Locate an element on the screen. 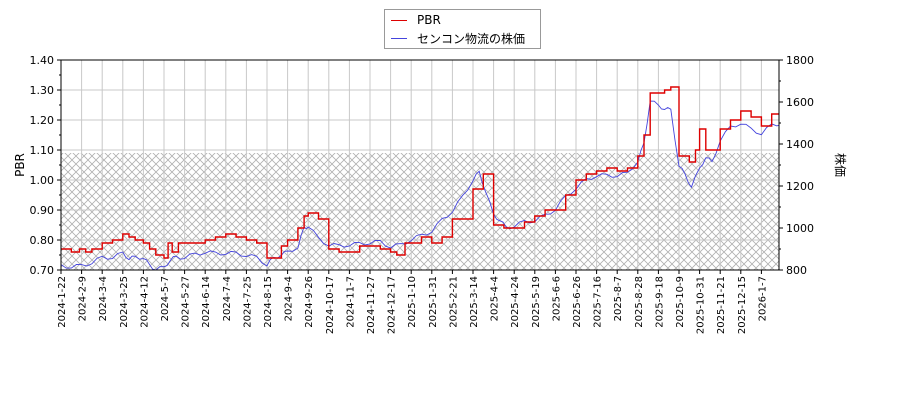 This screenshot has height=400, width=900. right-tick-label: 1000 is located at coordinates (800, 228).